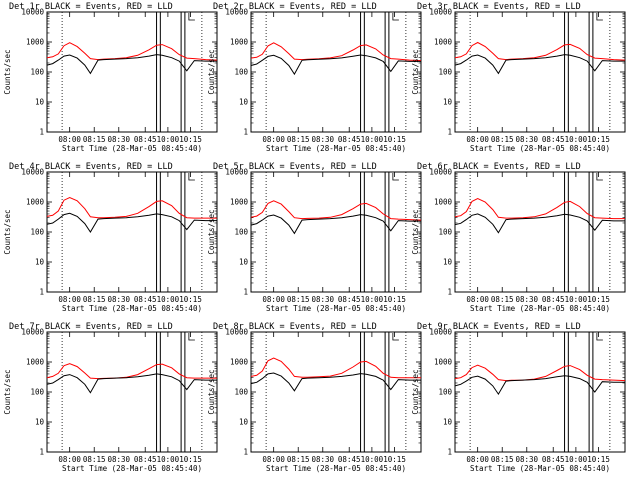 The height and width of the screenshot is (480, 640). What do you see at coordinates (295, 7) in the screenshot?
I see `panel-title: Det 2r BLACK = Events, RED = LLD` at bounding box center [295, 7].